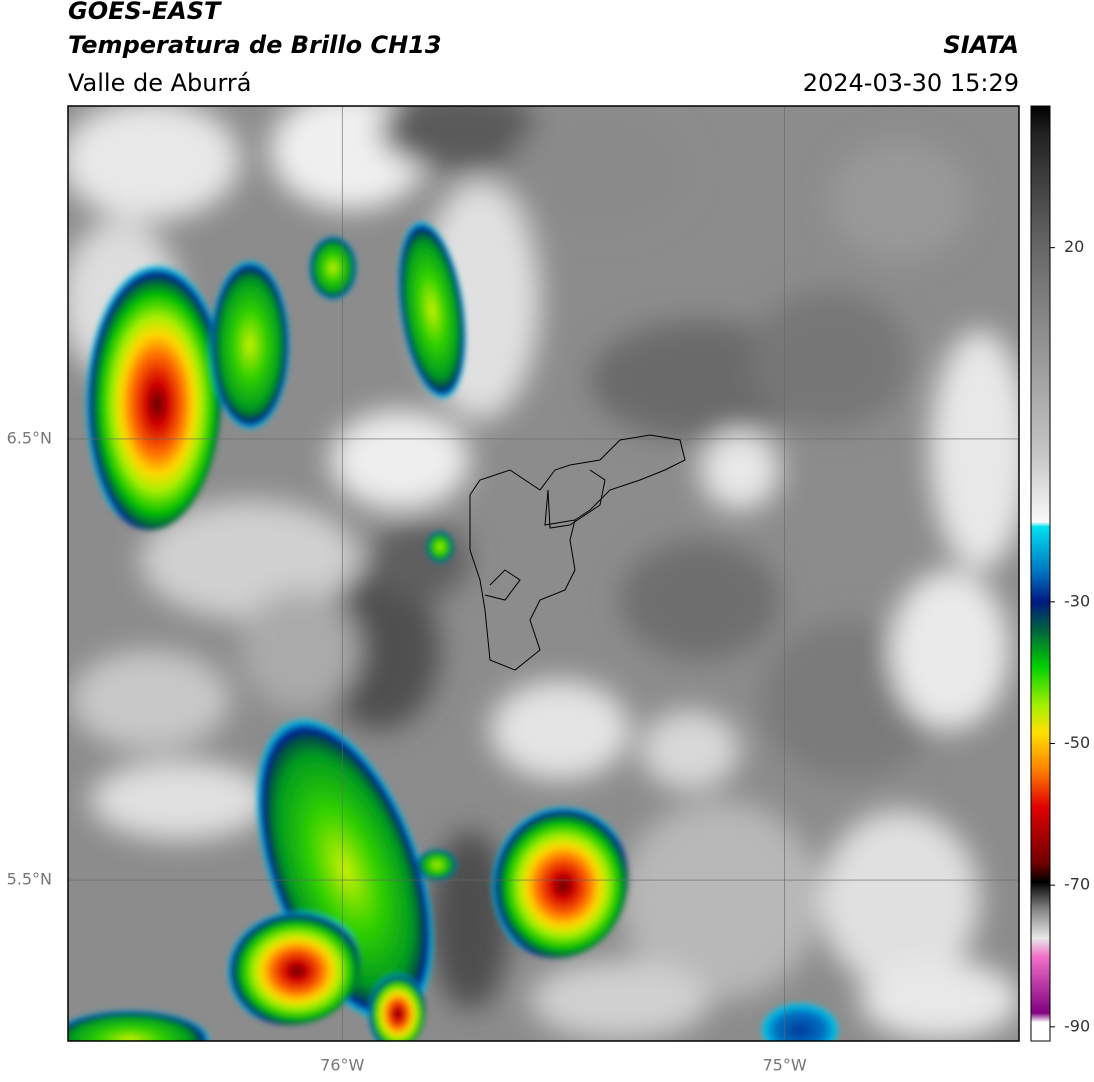  Describe the element at coordinates (577, 552) in the screenshot. I see `valley-boundary` at that location.